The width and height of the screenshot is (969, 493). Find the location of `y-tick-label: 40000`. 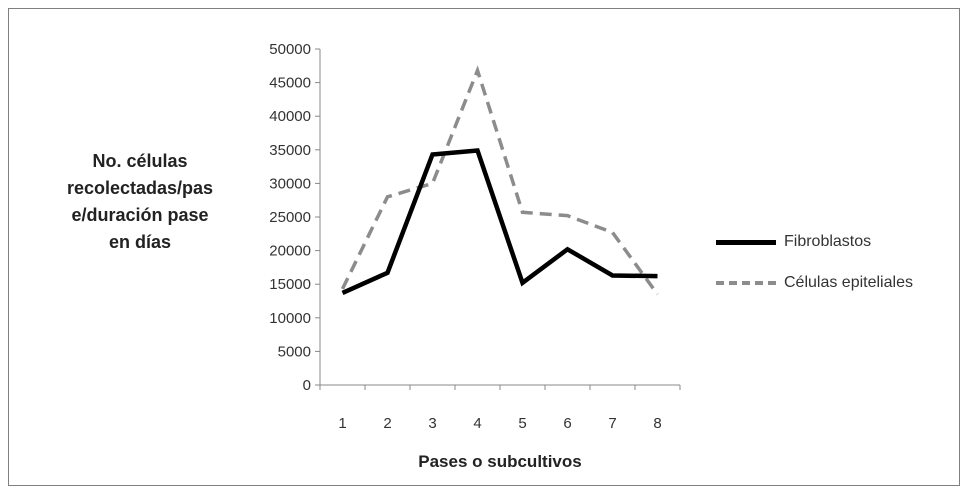

y-tick-label: 40000 is located at coordinates (290, 116).